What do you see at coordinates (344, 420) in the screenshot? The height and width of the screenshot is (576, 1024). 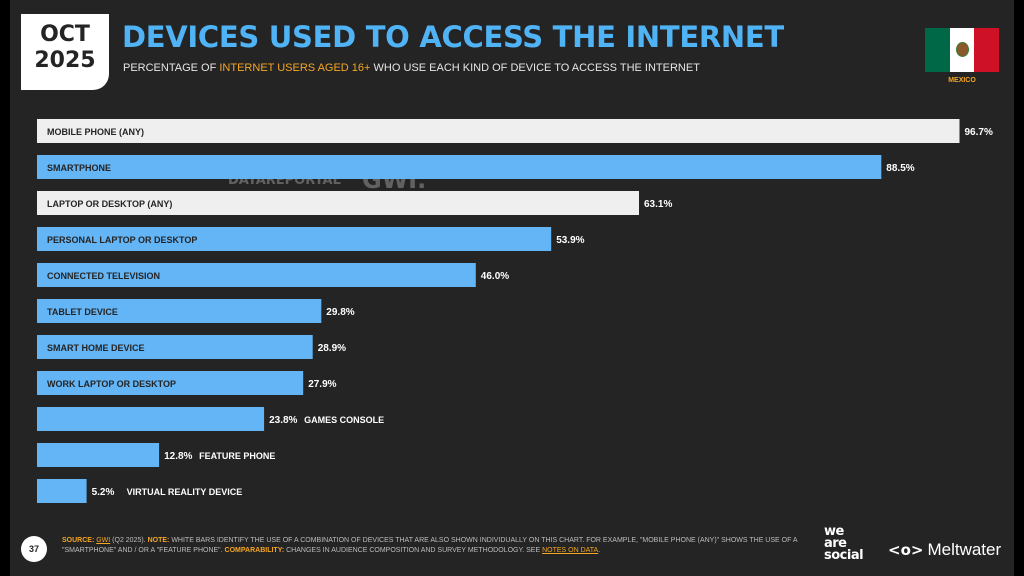 I see `category-label-8: GAMES CONSOLE` at bounding box center [344, 420].